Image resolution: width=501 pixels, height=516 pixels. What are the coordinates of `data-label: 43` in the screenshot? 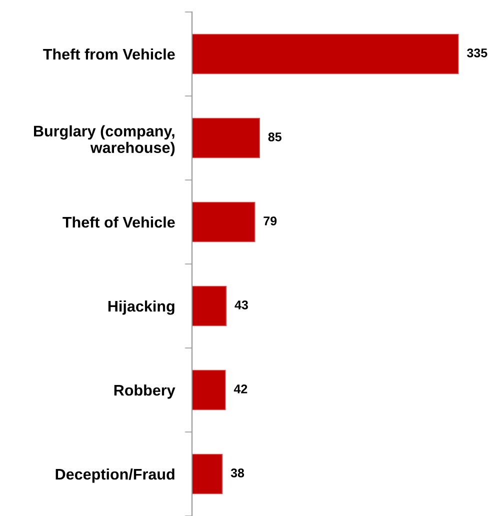 It's located at (241, 305).